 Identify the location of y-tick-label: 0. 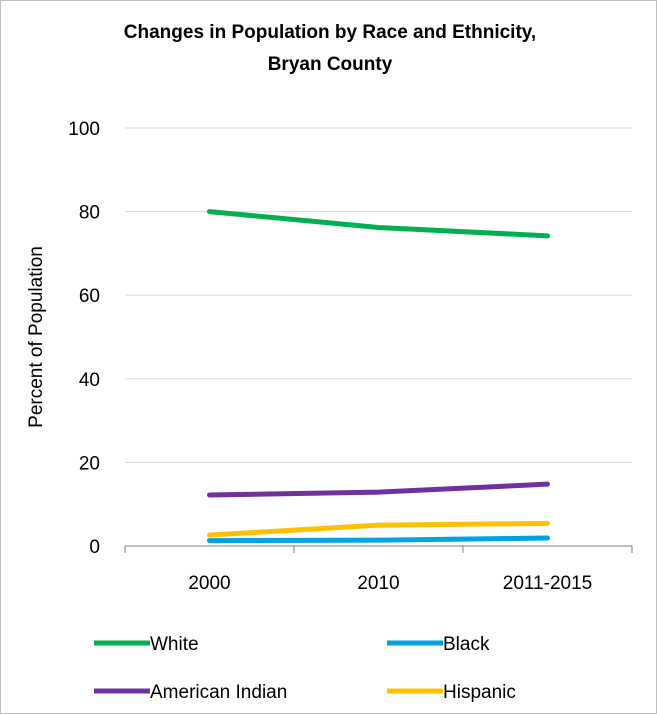
(94, 547).